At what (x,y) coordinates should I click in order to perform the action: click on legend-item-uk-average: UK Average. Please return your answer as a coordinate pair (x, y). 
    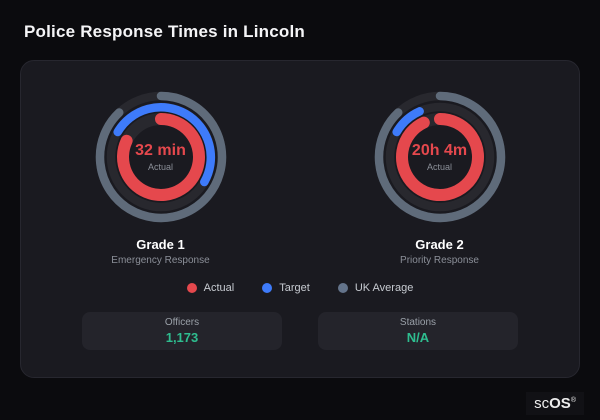
    Looking at the image, I should click on (375, 288).